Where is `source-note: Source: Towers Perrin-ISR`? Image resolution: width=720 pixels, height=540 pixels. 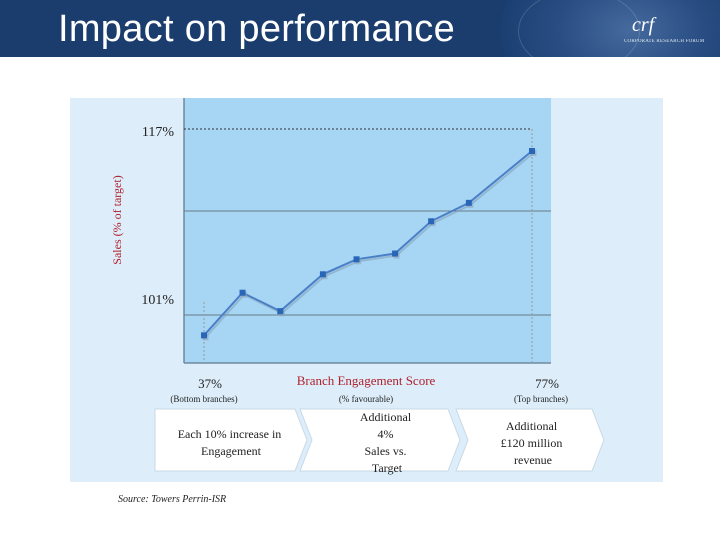 source-note: Source: Towers Perrin-ISR is located at coordinates (172, 499).